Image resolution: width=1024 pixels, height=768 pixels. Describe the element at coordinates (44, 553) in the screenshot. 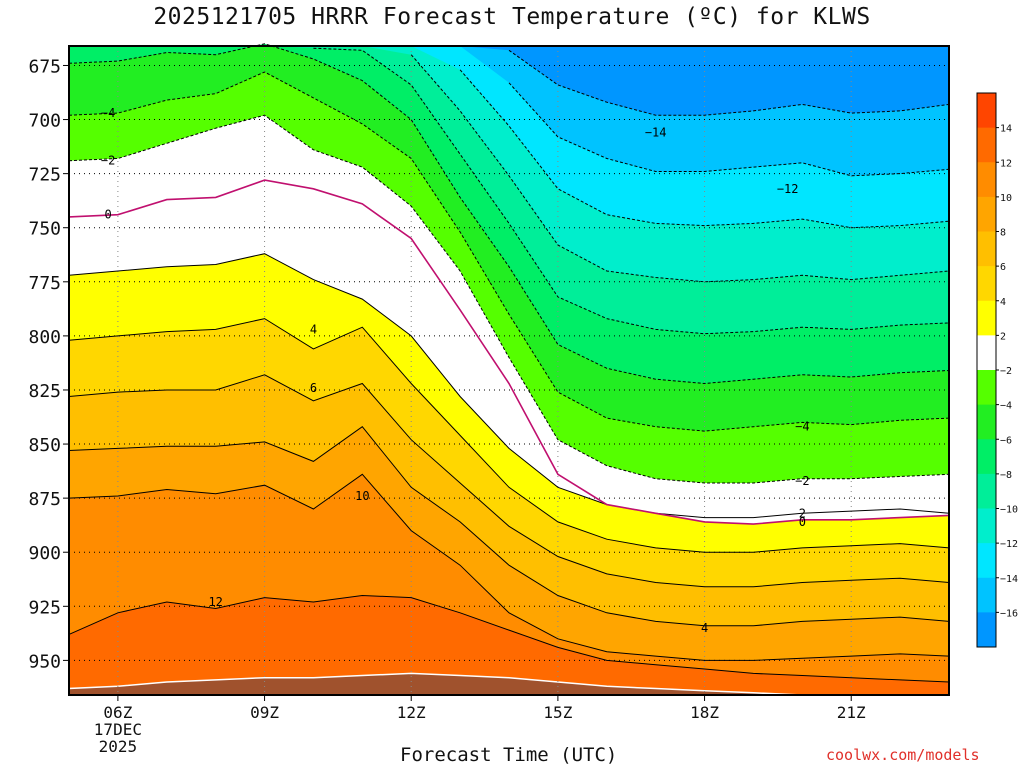

I see `y-tick-label-900: 900` at that location.